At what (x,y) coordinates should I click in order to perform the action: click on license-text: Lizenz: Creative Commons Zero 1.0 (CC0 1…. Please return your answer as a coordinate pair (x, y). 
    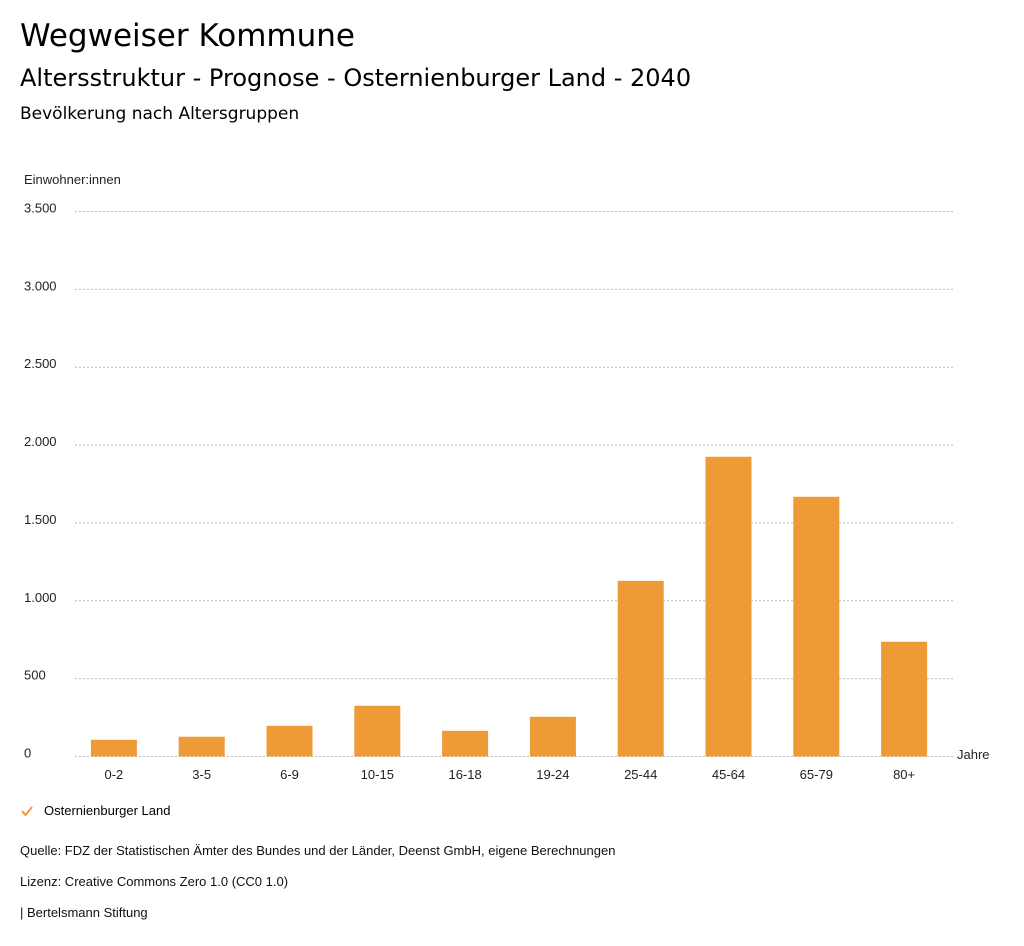
    Looking at the image, I should click on (154, 881).